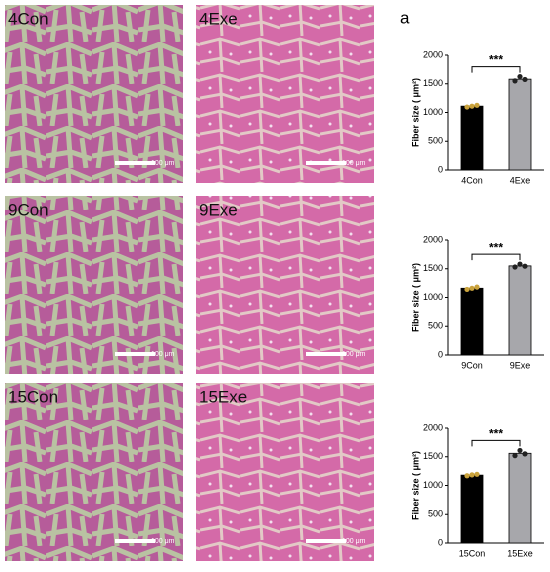 The width and height of the screenshot is (550, 572). Describe the element at coordinates (28, 209) in the screenshot. I see `panel-label: 9Con` at that location.